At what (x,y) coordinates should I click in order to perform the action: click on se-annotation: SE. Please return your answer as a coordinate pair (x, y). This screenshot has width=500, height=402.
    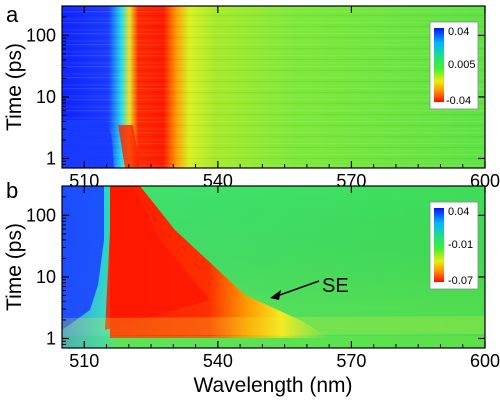
    Looking at the image, I should click on (309, 287).